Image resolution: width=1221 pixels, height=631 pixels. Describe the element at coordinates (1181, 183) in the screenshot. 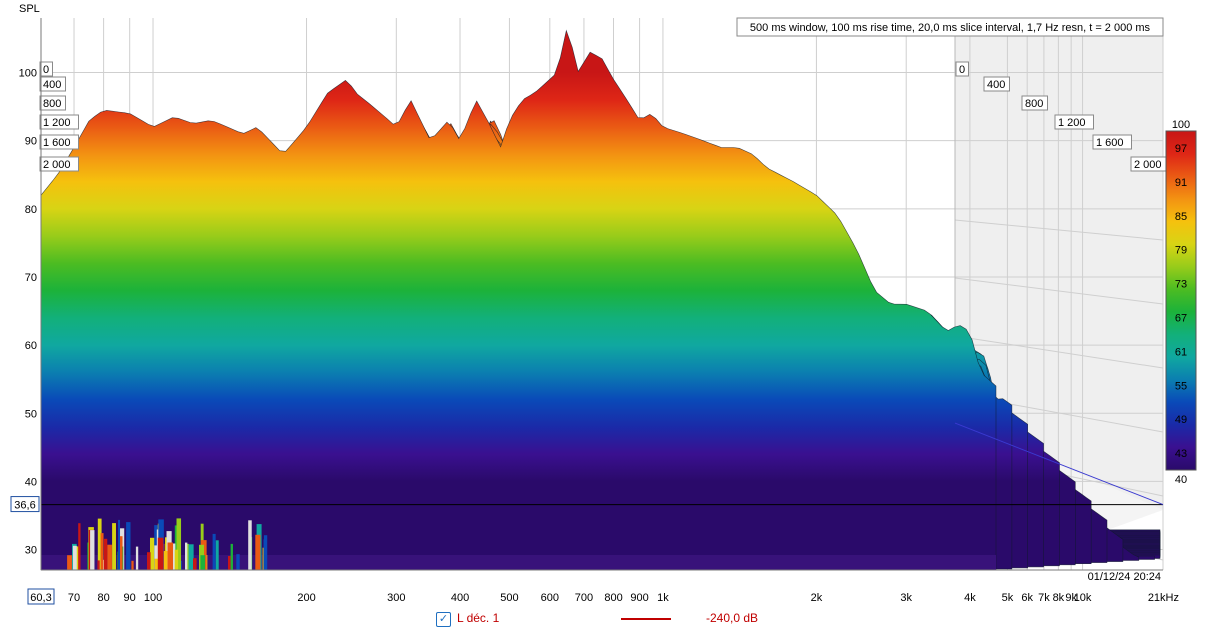

I see `colorbar-label: 91` at that location.